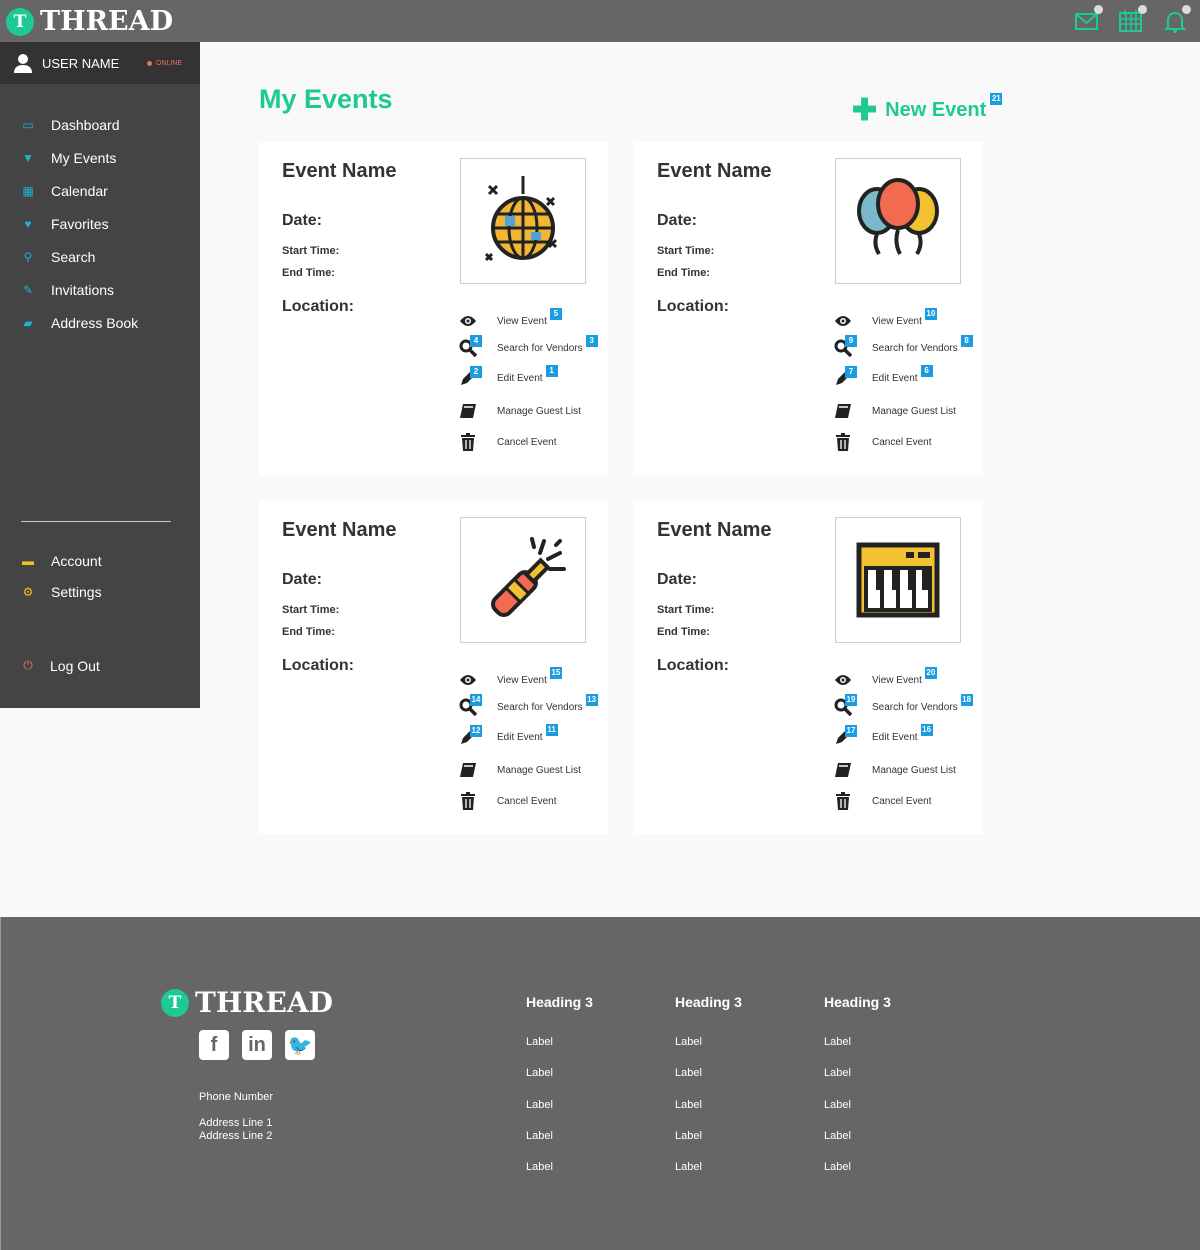 Image resolution: width=1200 pixels, height=1250 pixels. What do you see at coordinates (62, 591) in the screenshot?
I see `sidebar-item-settings: ⚙ Settings` at bounding box center [62, 591].